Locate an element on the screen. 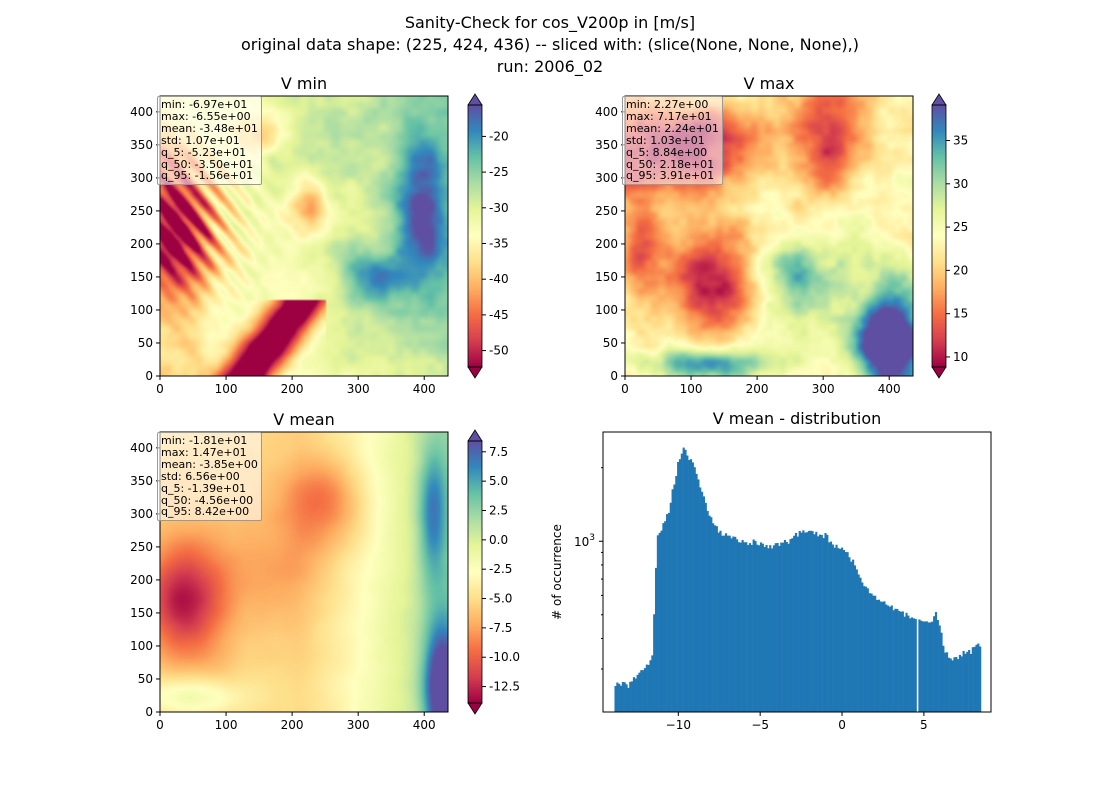 Image resolution: width=1100 pixels, height=800 pixels. y-tick-label: 200 is located at coordinates (141, 244).